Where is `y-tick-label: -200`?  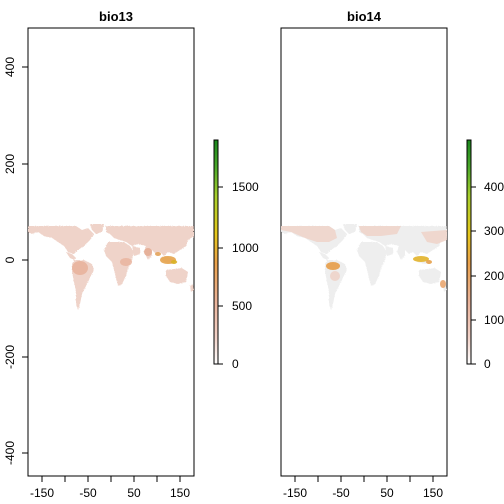
y-tick-label: -200 is located at coordinates (10, 357).